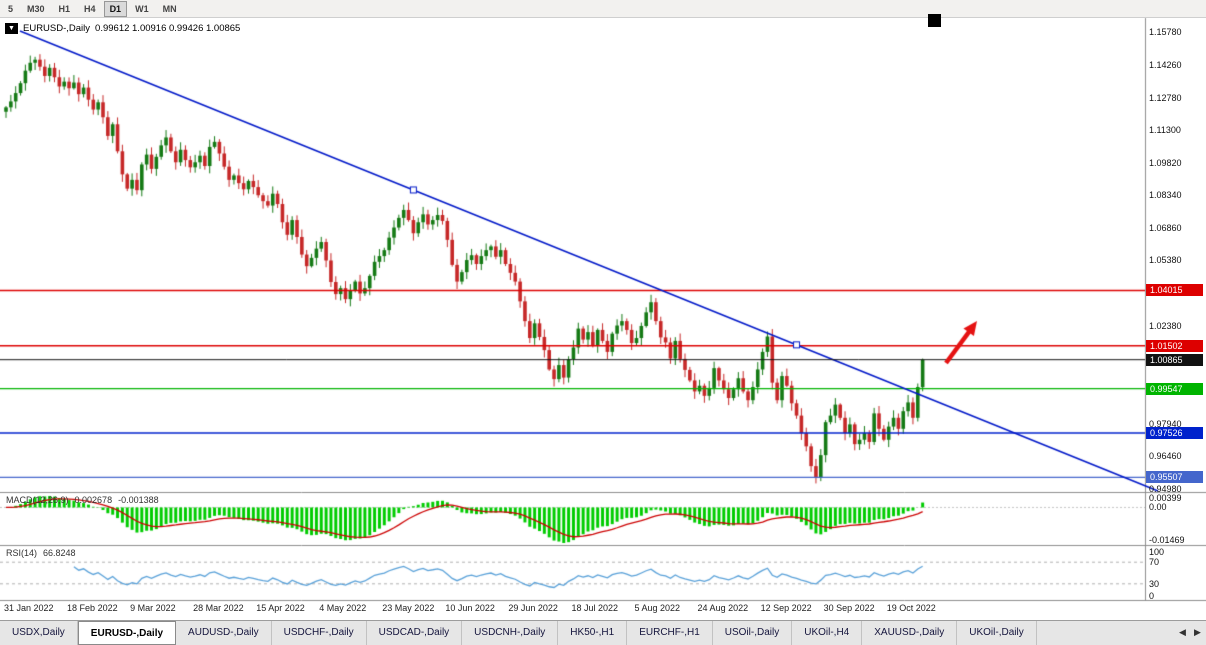 This screenshot has width=1206, height=645. Describe the element at coordinates (723, 608) in the screenshot. I see `date-label: 24 Aug 2022` at that location.